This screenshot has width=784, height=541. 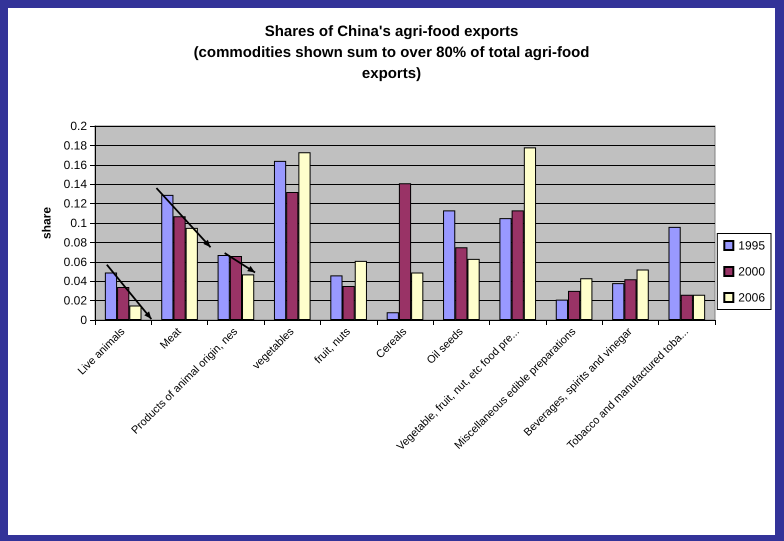 I want to click on legend-label: 2000, so click(x=752, y=271).